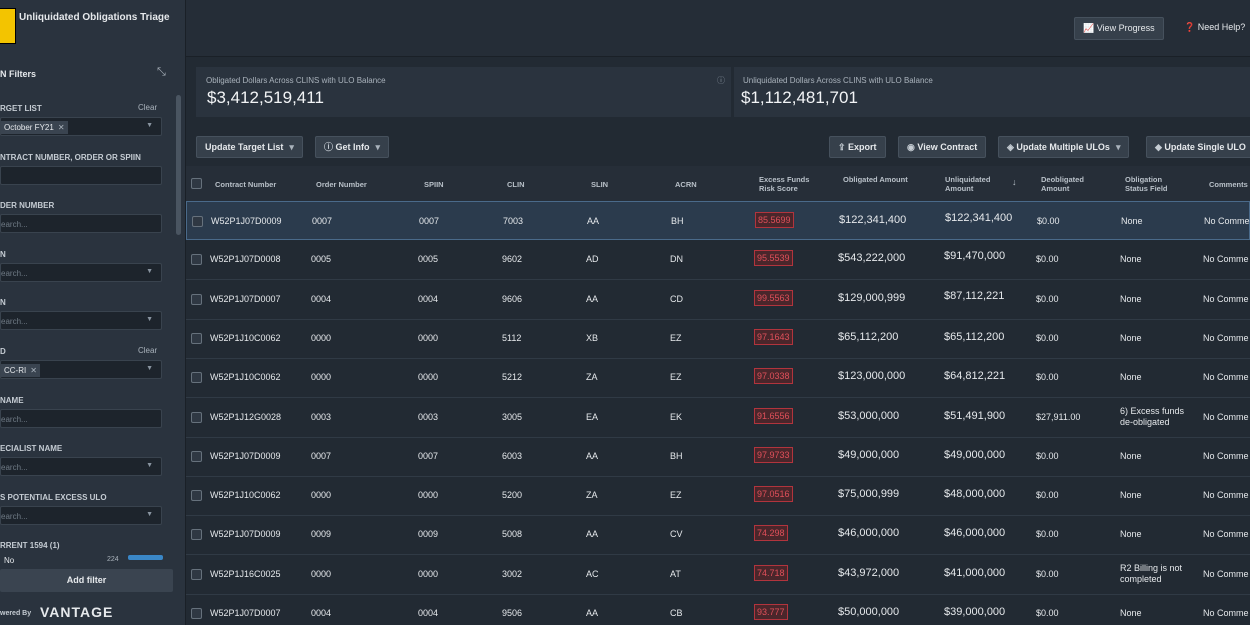  Describe the element at coordinates (592, 573) in the screenshot. I see `table-cell: AC` at that location.